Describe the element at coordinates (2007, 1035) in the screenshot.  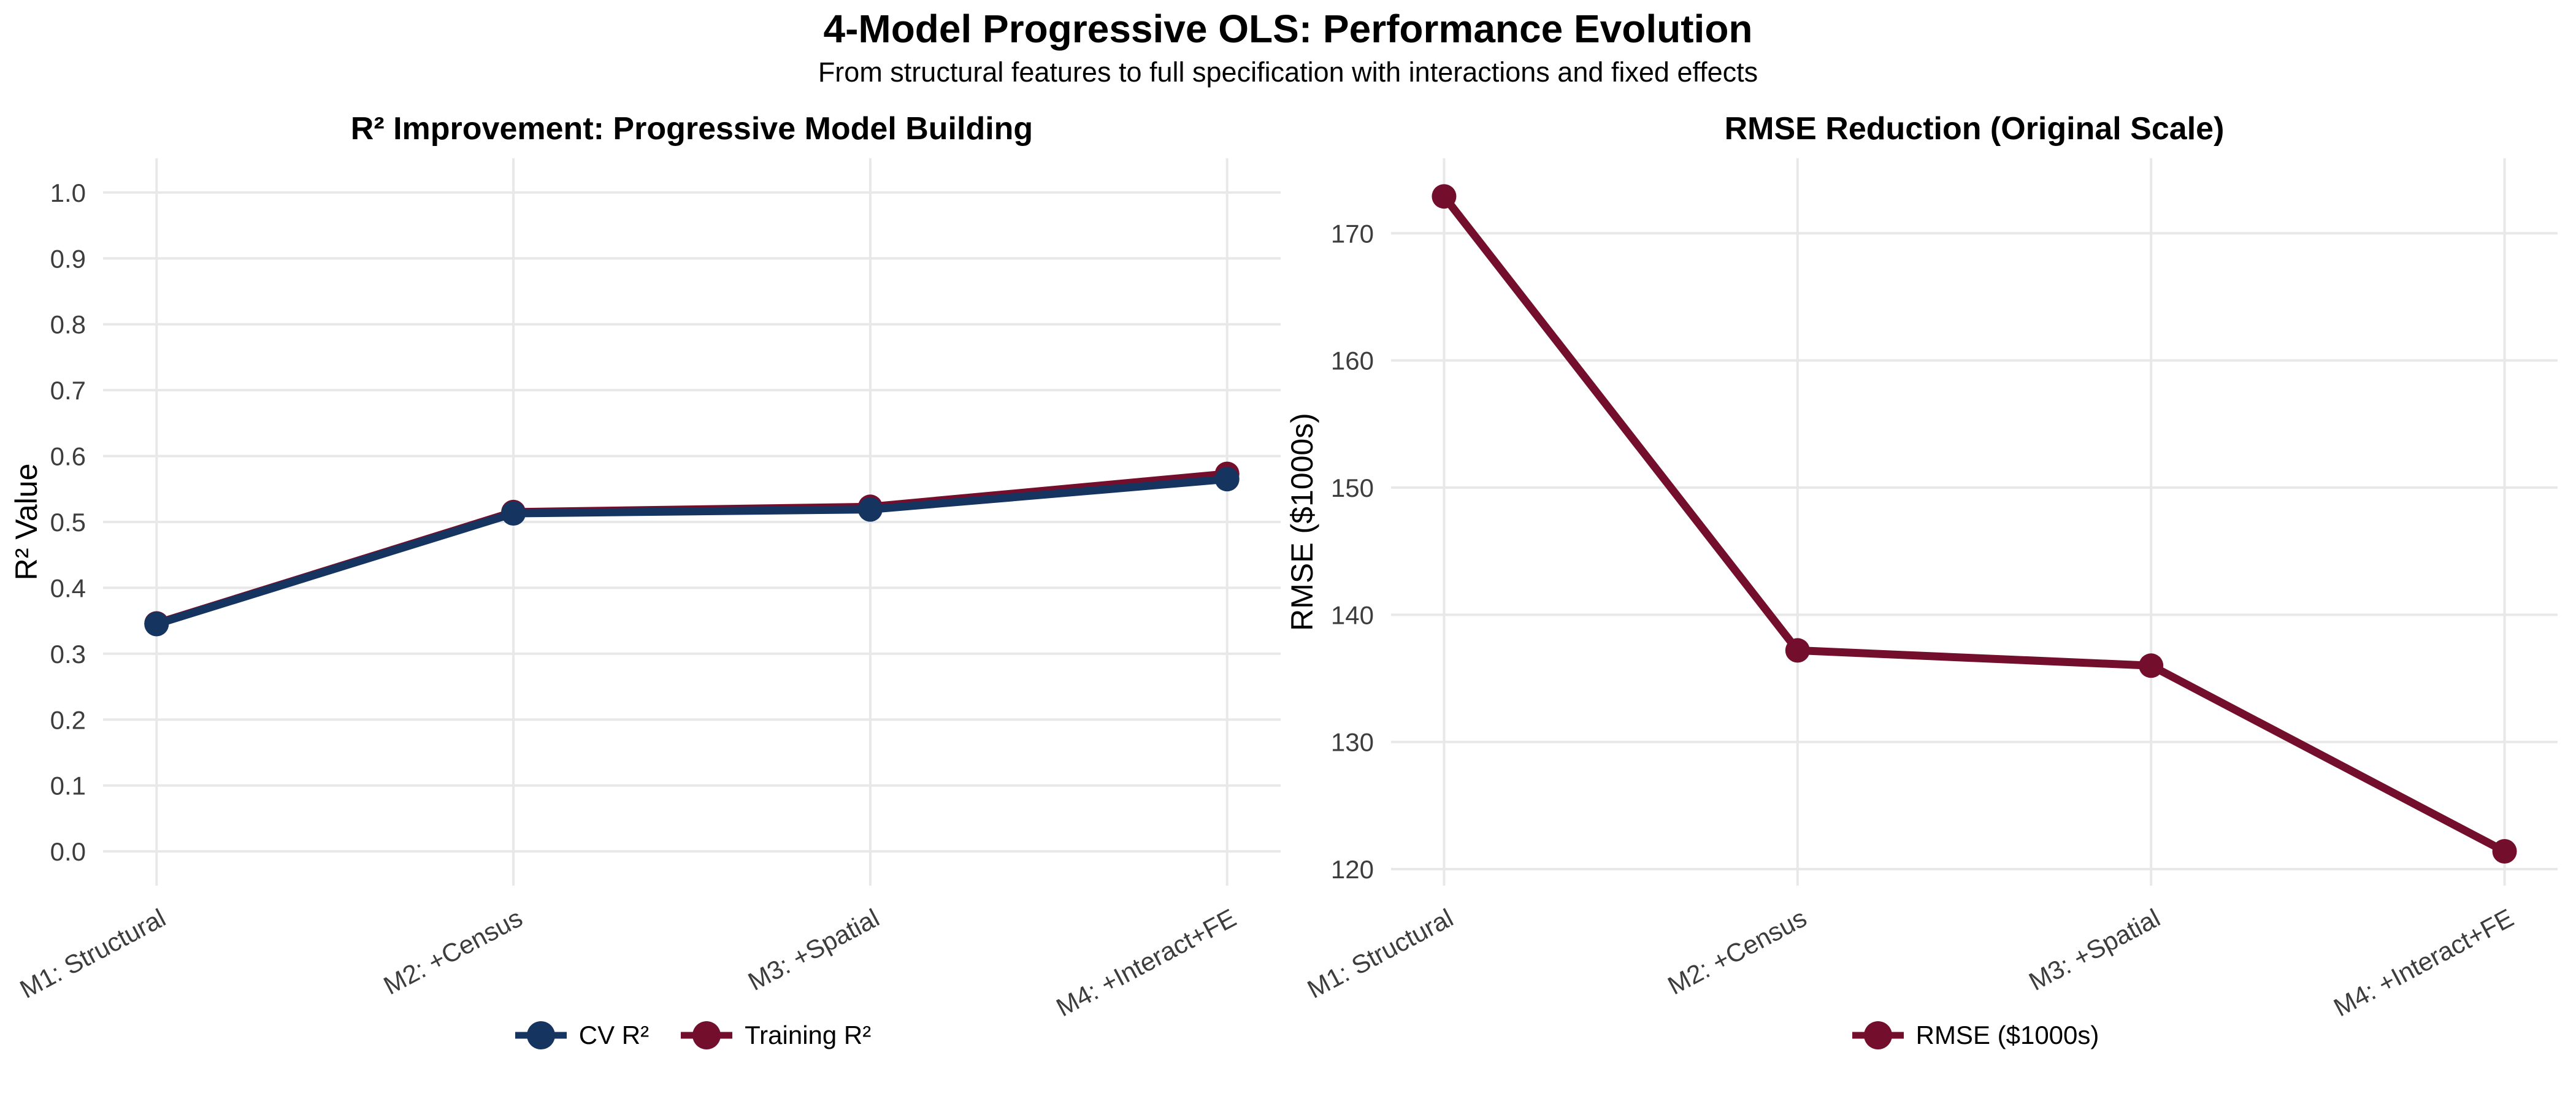
I see `legend-label: RMSE ($1000s)` at that location.